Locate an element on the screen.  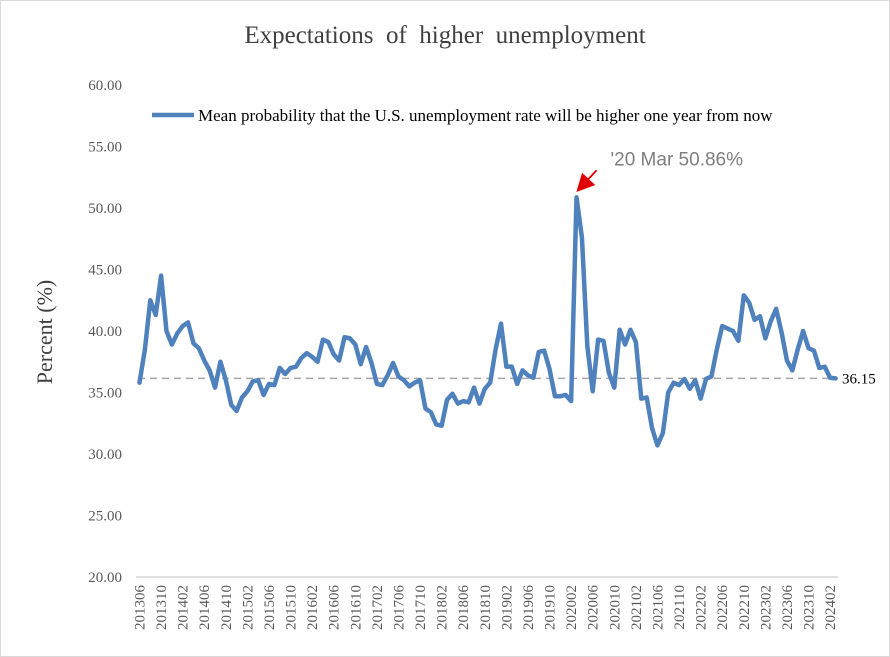
x-tick-label: 202002 is located at coordinates (572, 607).